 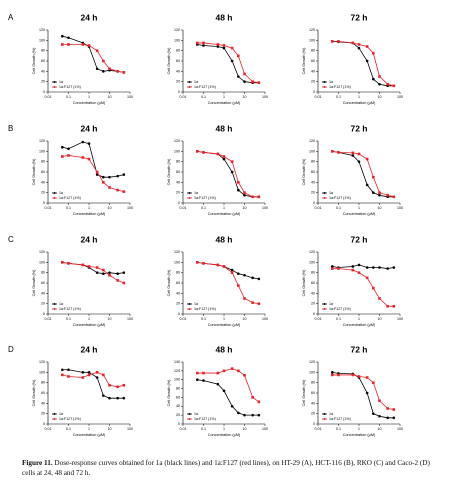 I want to click on chart-title: 48 h, so click(x=223, y=239).